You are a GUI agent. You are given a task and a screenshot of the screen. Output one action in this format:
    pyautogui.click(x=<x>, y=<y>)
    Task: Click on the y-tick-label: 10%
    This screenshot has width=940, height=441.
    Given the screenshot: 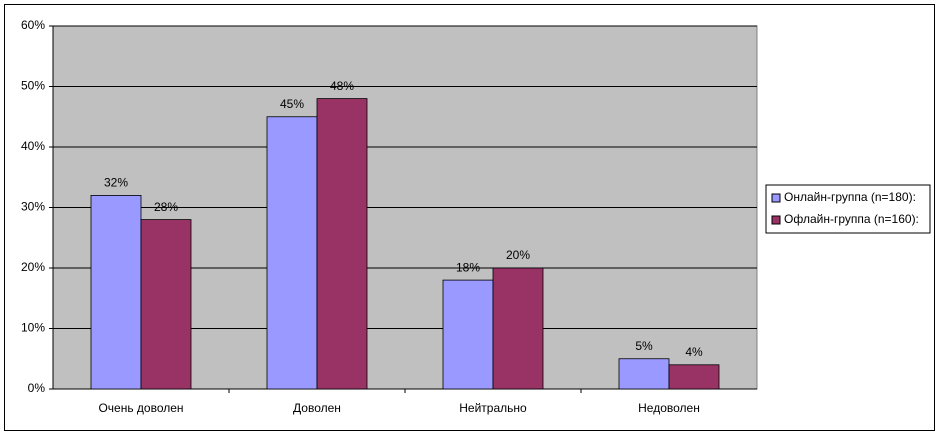 What is the action you would take?
    pyautogui.click(x=33, y=328)
    